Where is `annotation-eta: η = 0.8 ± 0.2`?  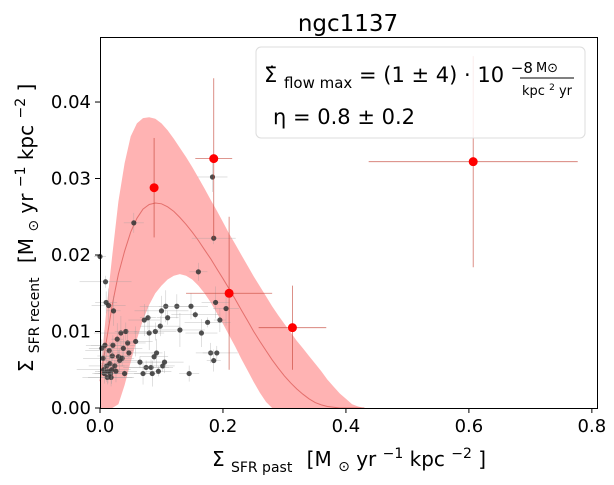 annotation-eta: η = 0.8 ± 0.2 is located at coordinates (344, 117).